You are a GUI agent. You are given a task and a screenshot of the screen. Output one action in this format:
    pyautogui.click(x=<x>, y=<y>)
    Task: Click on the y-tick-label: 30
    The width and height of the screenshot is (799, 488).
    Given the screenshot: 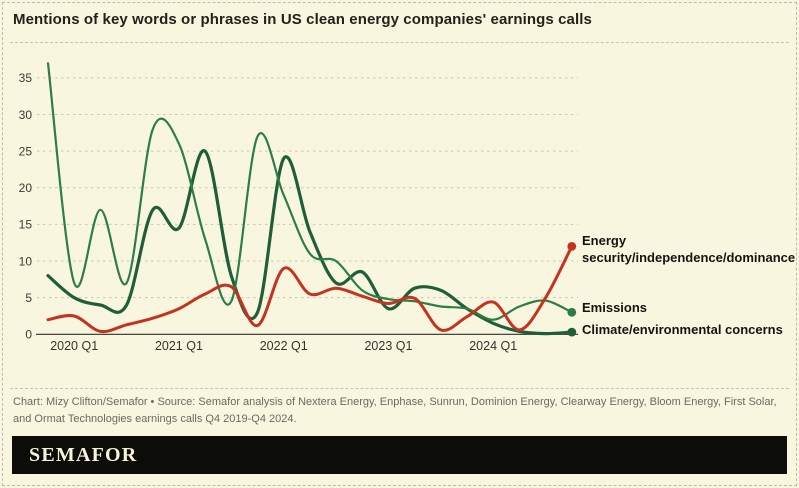 What is the action you would take?
    pyautogui.click(x=26, y=115)
    